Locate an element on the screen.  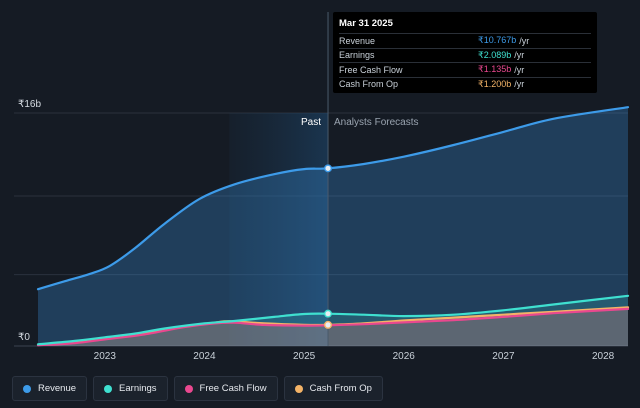
earnings-line is located at coordinates (333, 320).